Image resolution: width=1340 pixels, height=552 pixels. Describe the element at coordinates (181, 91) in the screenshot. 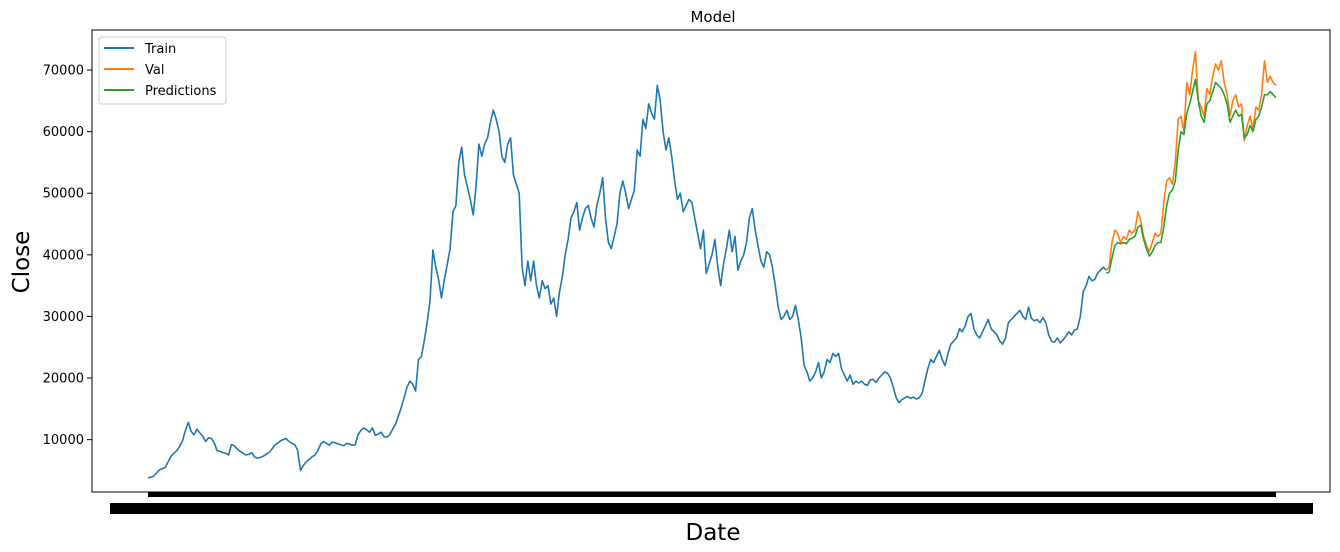

I see `legend-label-predictions: Predictions` at that location.